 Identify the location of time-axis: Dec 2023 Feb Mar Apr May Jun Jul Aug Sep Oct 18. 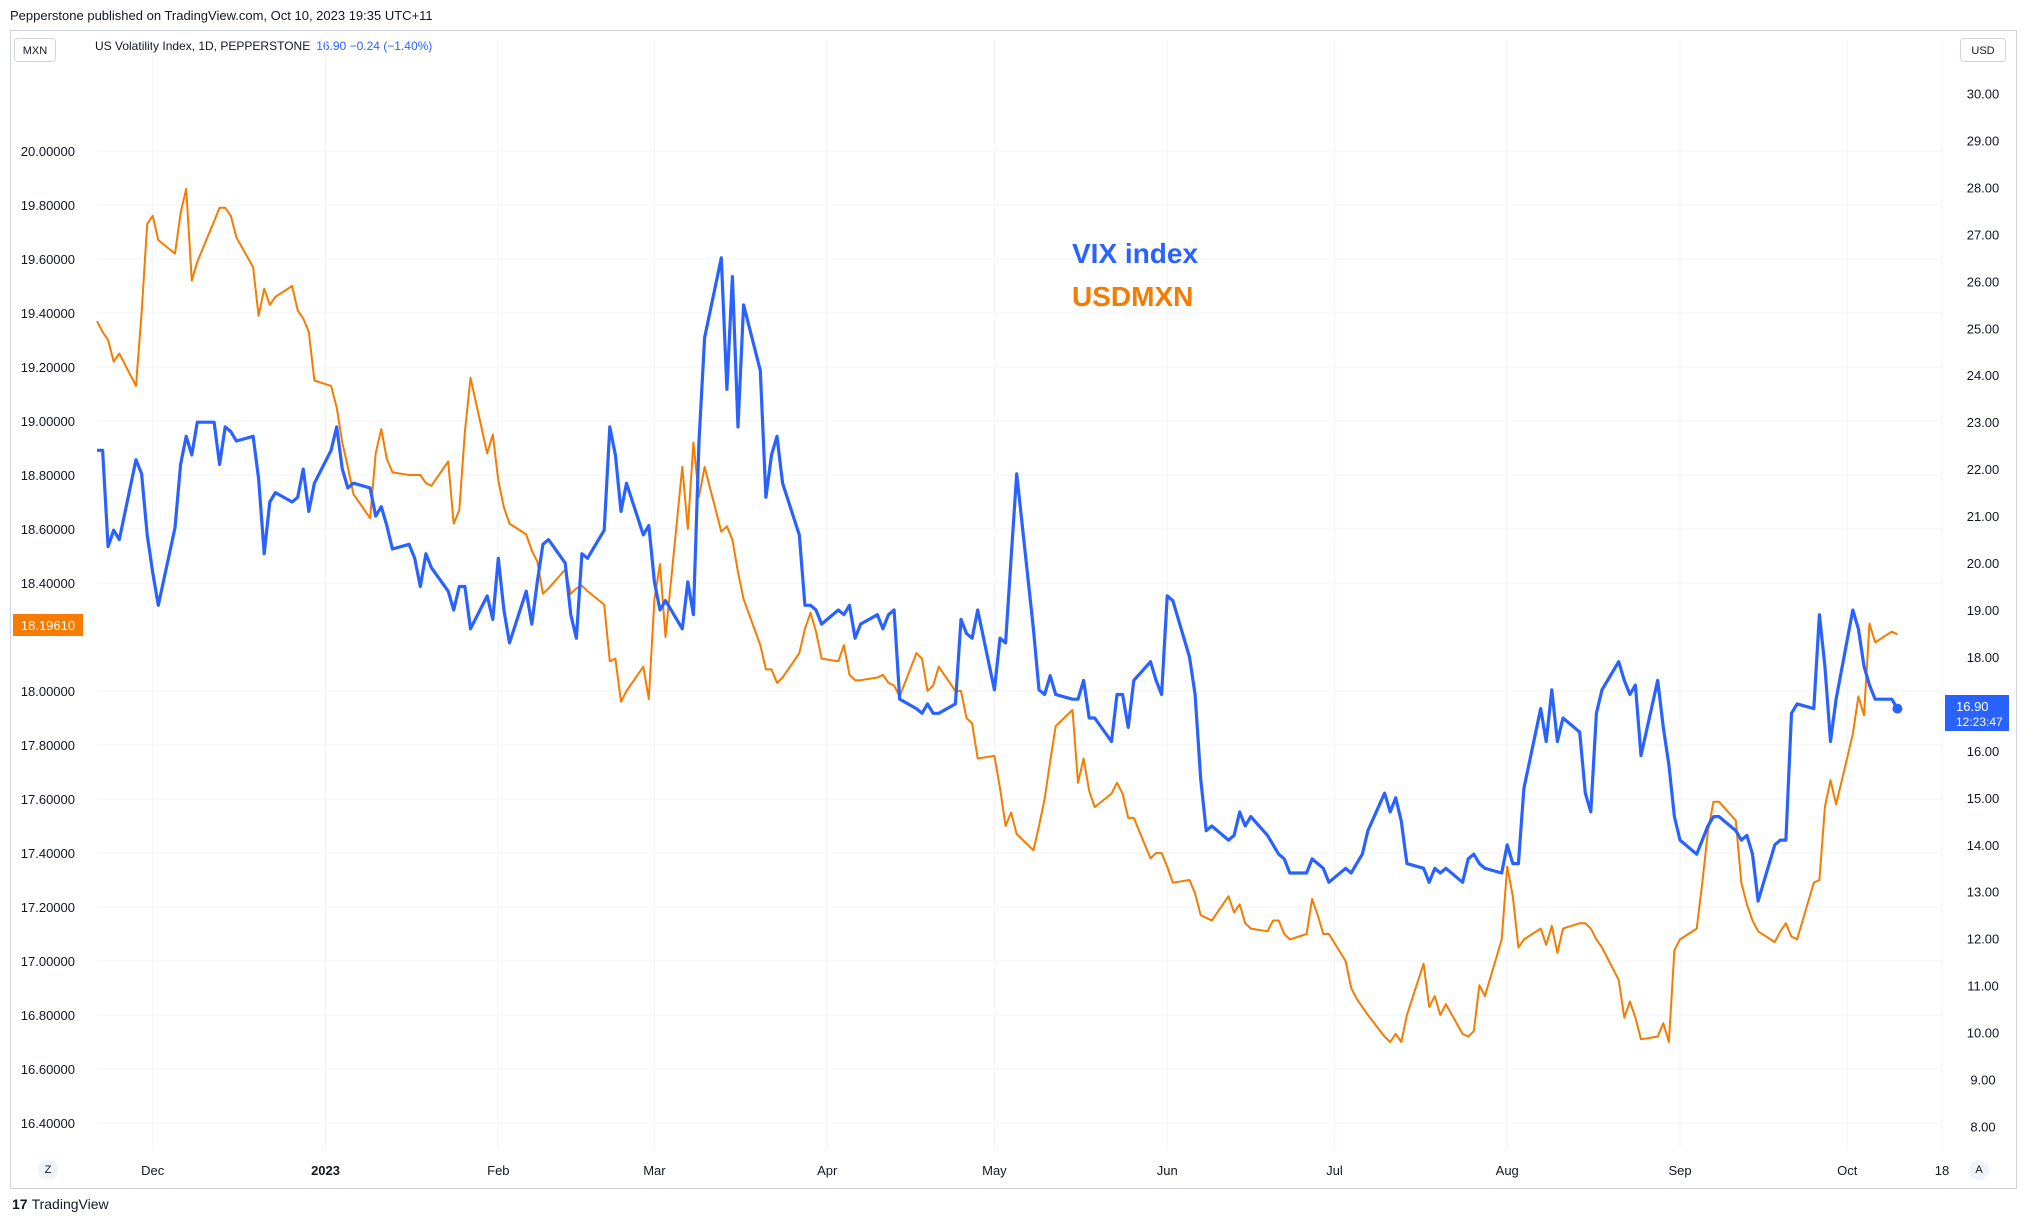
(1045, 1170).